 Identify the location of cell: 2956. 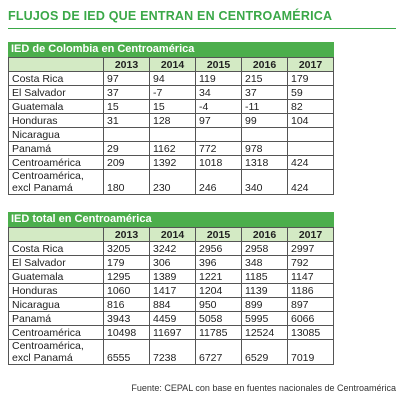
(218, 248).